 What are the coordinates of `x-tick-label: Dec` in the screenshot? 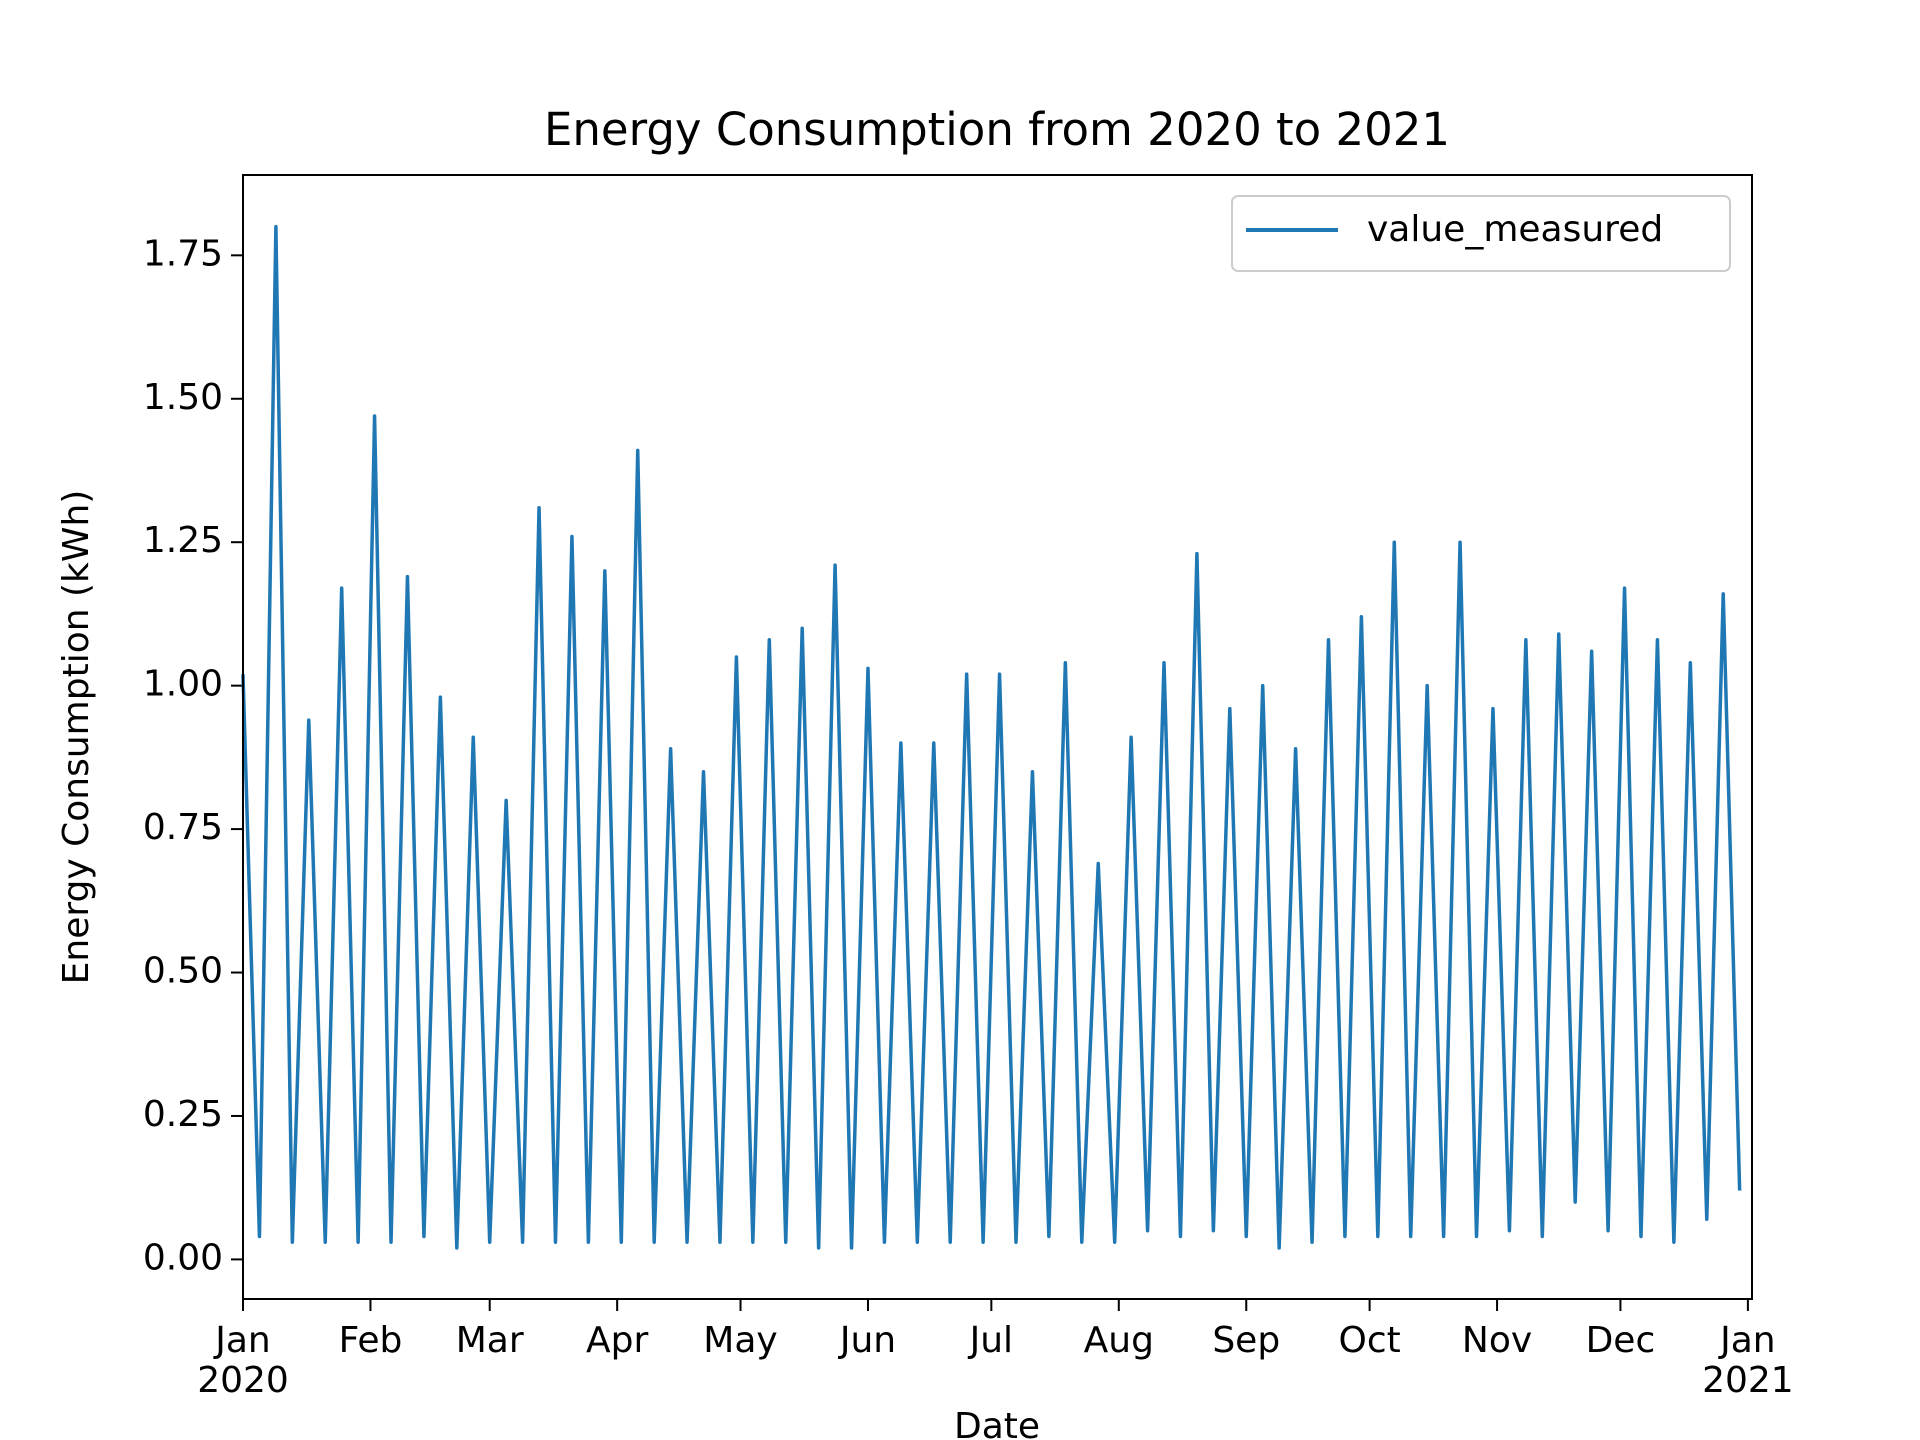 It's located at (1620, 1340).